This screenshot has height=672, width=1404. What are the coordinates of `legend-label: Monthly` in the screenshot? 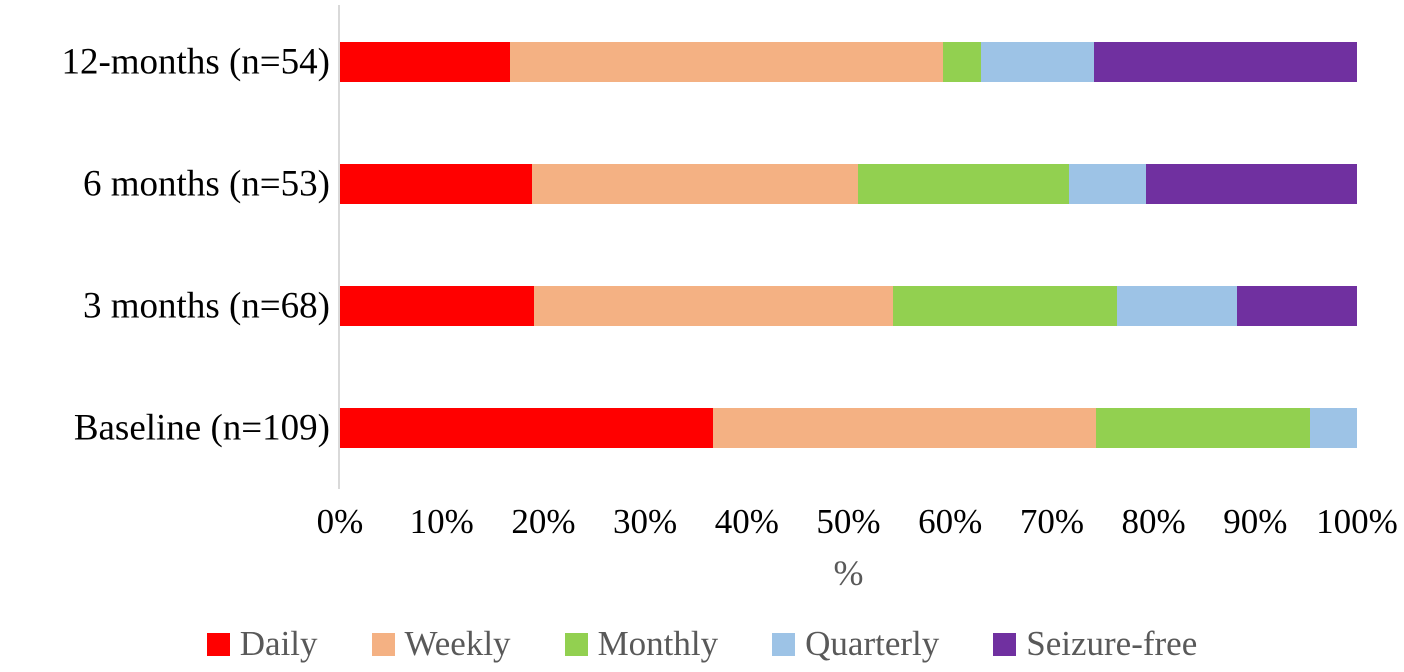 It's located at (658, 643).